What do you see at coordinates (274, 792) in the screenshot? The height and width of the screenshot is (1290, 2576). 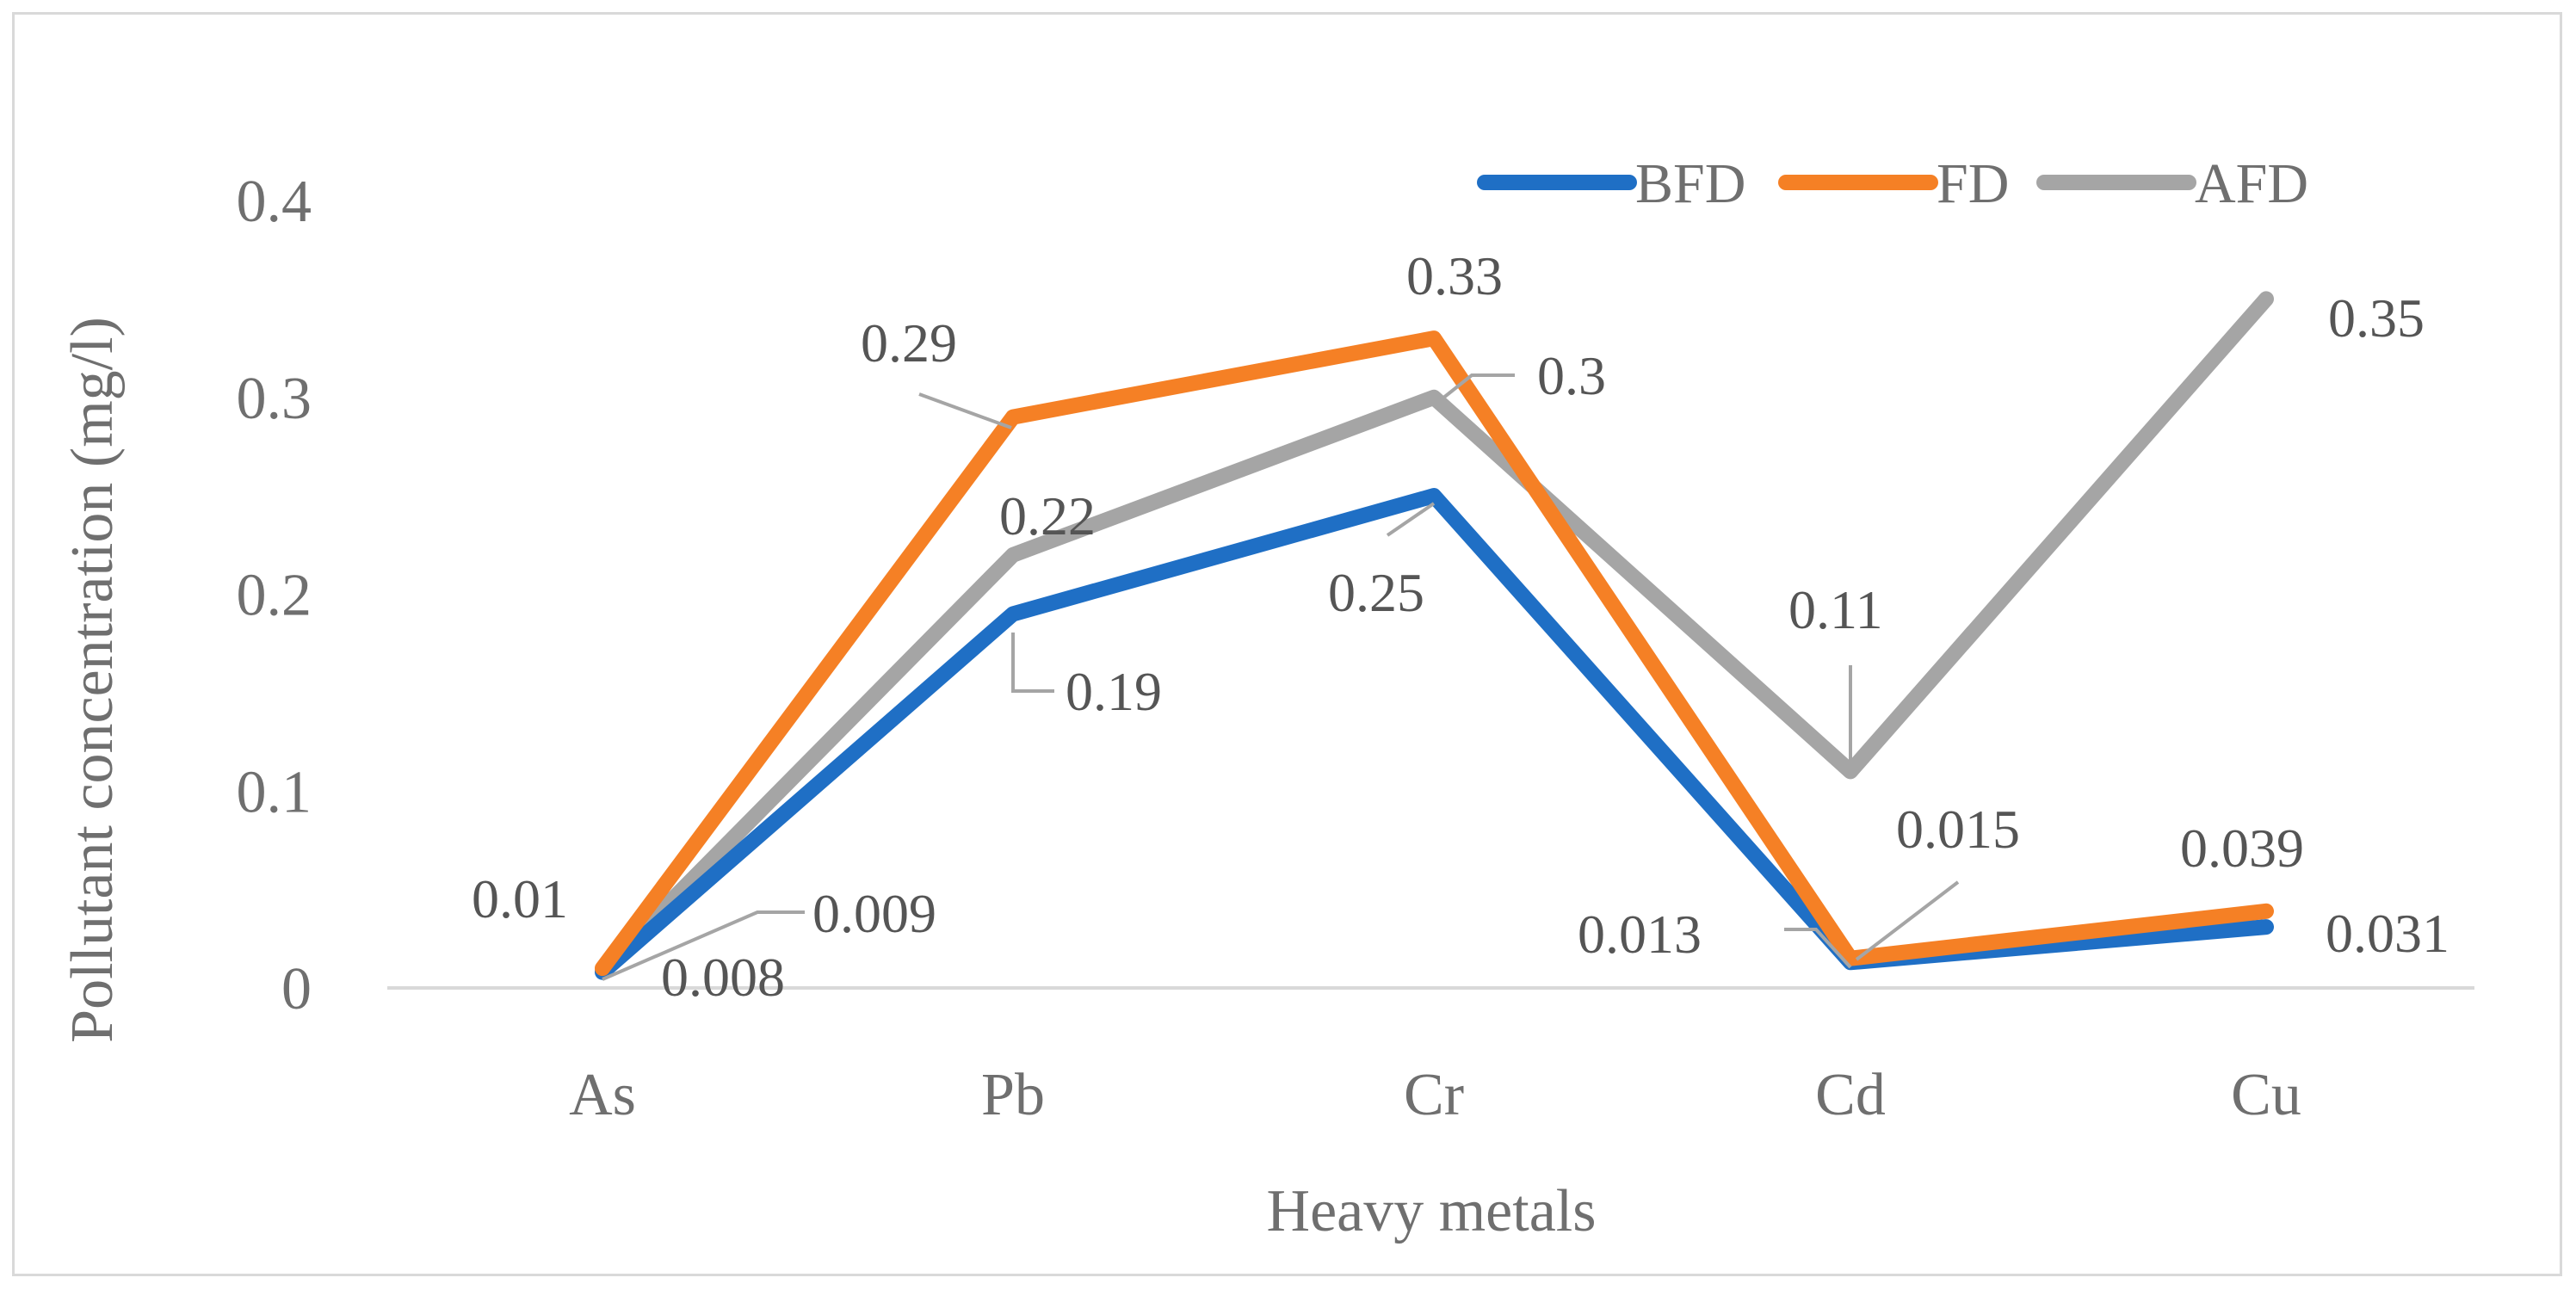 I see `y-tick-label: 0.1` at bounding box center [274, 792].